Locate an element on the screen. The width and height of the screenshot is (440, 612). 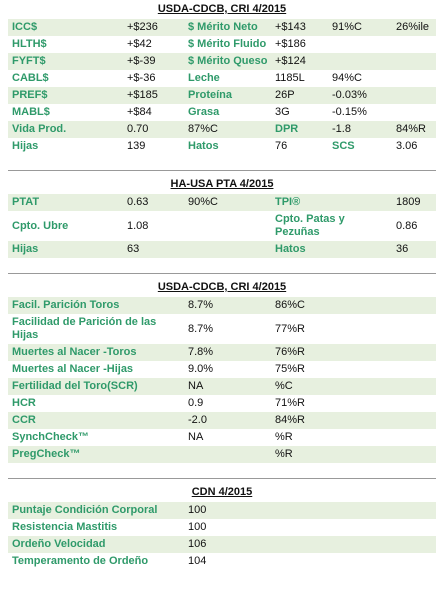
table-row: Muertes al Nacer -Toros 7.8% 76%R is located at coordinates (222, 352).